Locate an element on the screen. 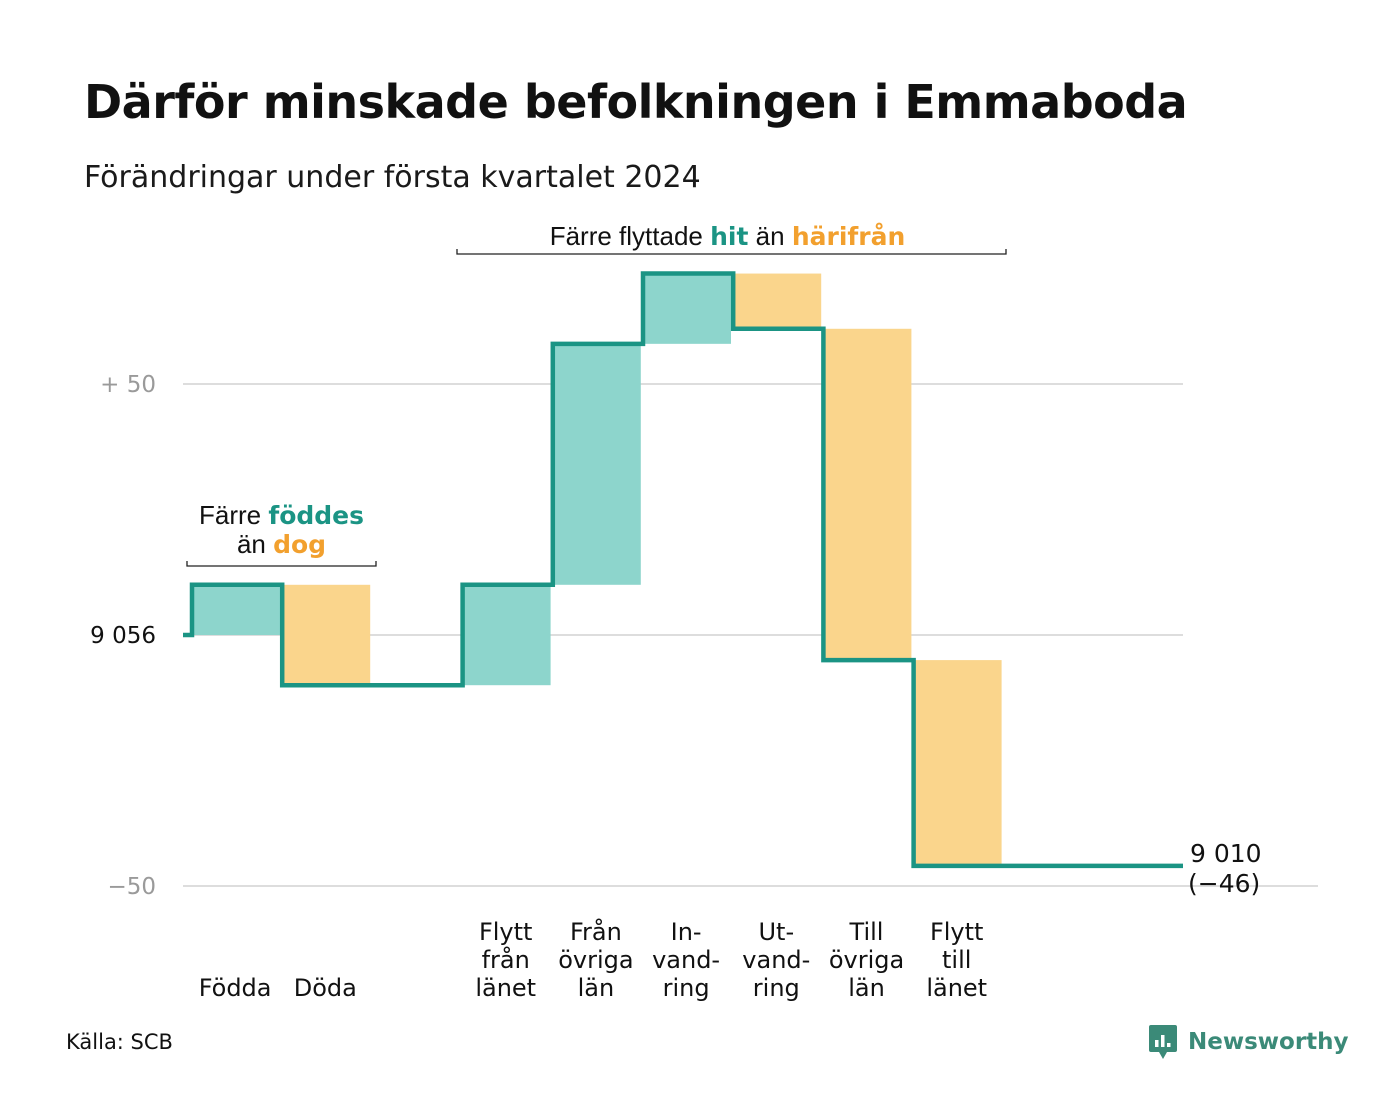 This screenshot has width=1400, height=1120. migration-annotation: Färre flyttade hit än härifrån is located at coordinates (728, 236).